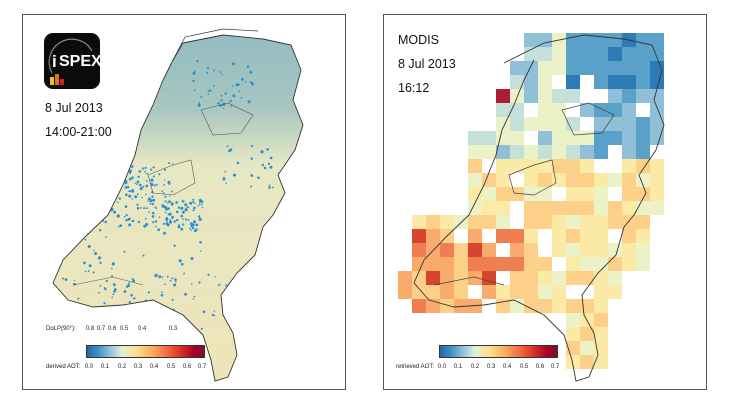 This screenshot has height=403, width=731. Describe the element at coordinates (173, 329) in the screenshot. I see `dolp-tick: 0.3` at that location.